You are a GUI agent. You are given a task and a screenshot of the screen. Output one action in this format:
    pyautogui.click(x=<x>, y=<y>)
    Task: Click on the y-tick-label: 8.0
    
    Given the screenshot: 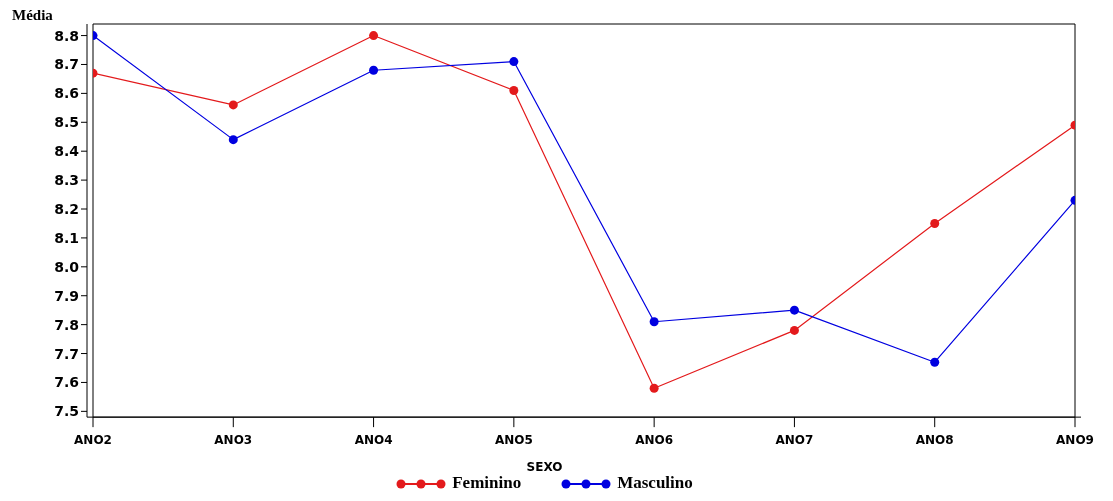 What is the action you would take?
    pyautogui.click(x=67, y=266)
    